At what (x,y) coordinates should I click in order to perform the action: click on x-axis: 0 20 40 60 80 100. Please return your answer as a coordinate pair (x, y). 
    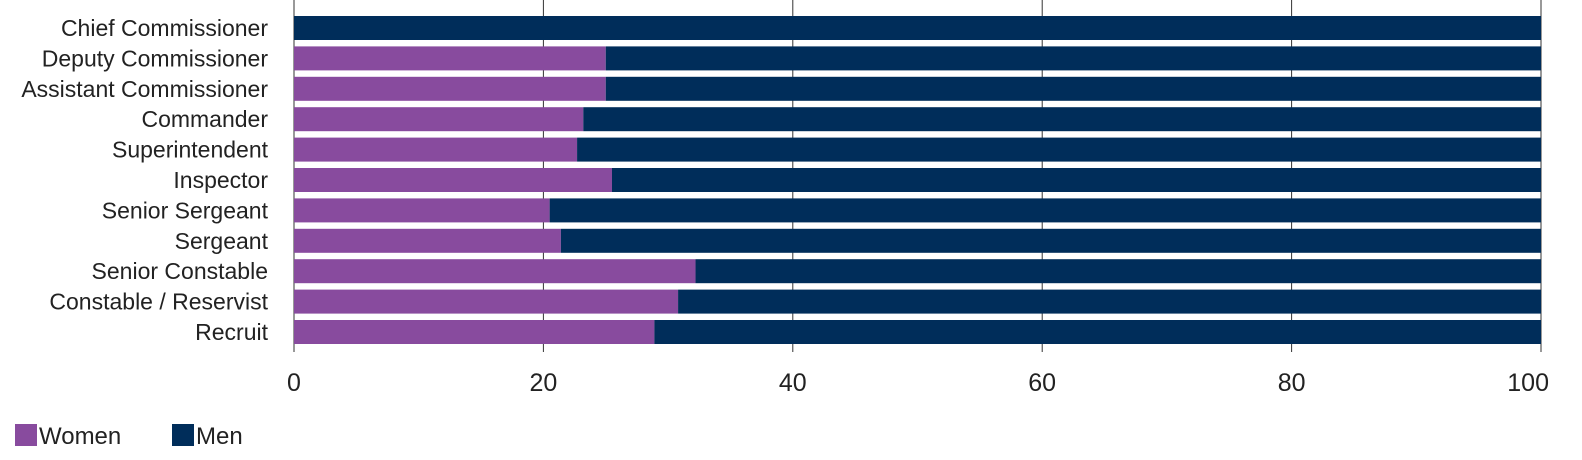
    Looking at the image, I should click on (918, 383).